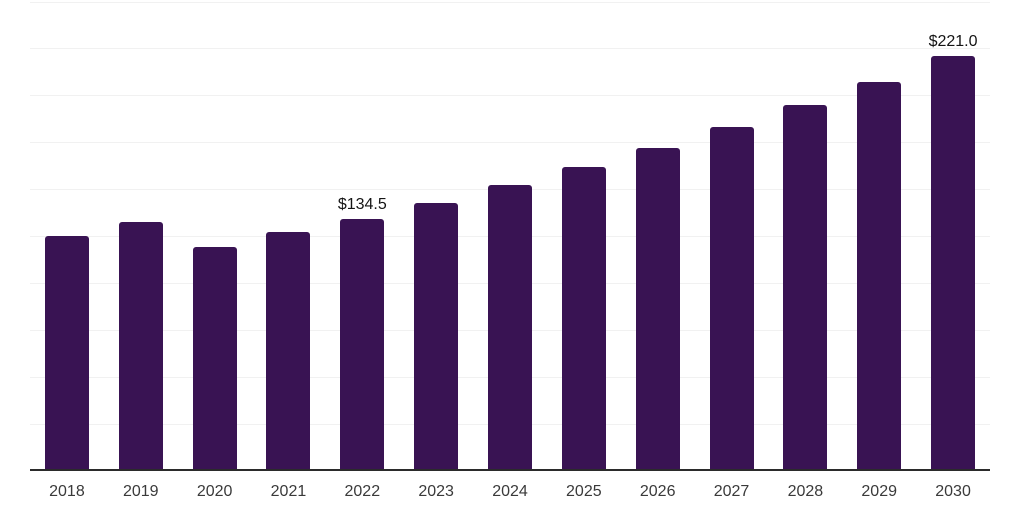 The width and height of the screenshot is (1024, 512). Describe the element at coordinates (288, 351) in the screenshot. I see `bar-2021` at that location.